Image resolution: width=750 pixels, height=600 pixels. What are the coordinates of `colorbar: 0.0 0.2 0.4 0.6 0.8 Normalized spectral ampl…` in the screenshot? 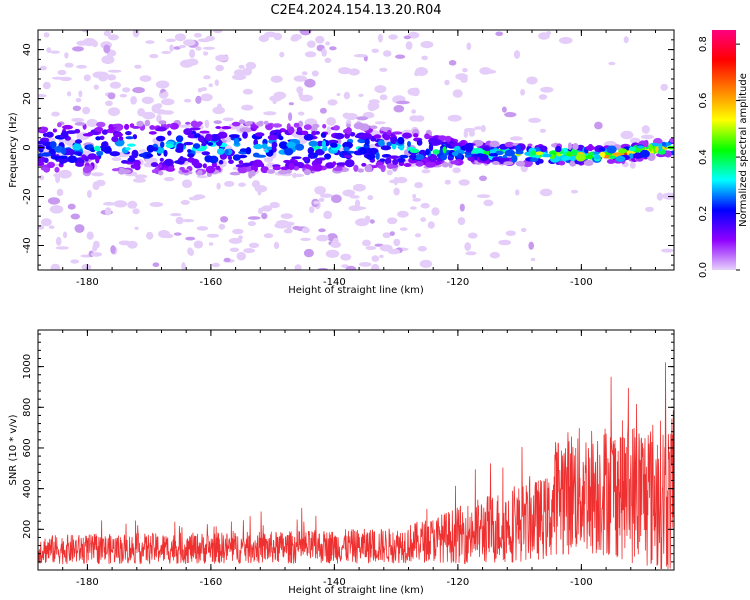 It's located at (723, 154).